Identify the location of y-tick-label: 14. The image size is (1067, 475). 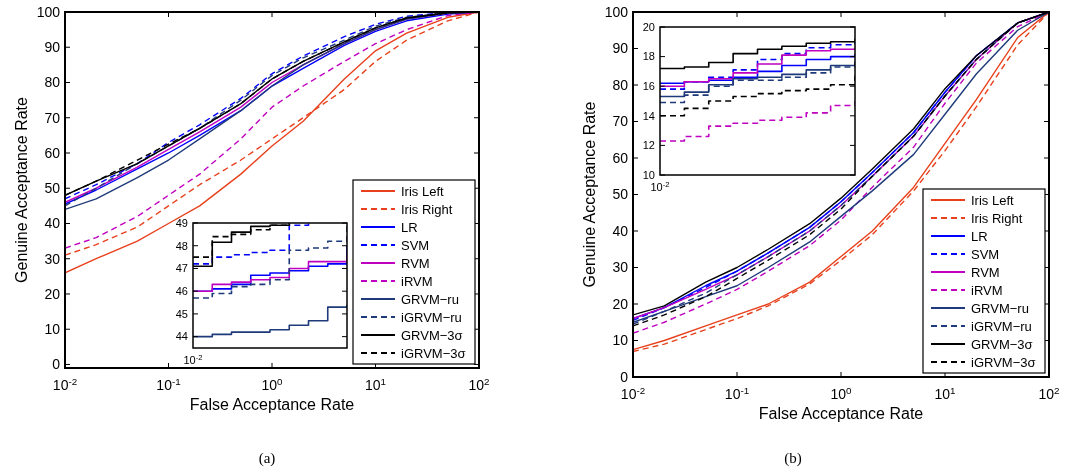
(648, 115).